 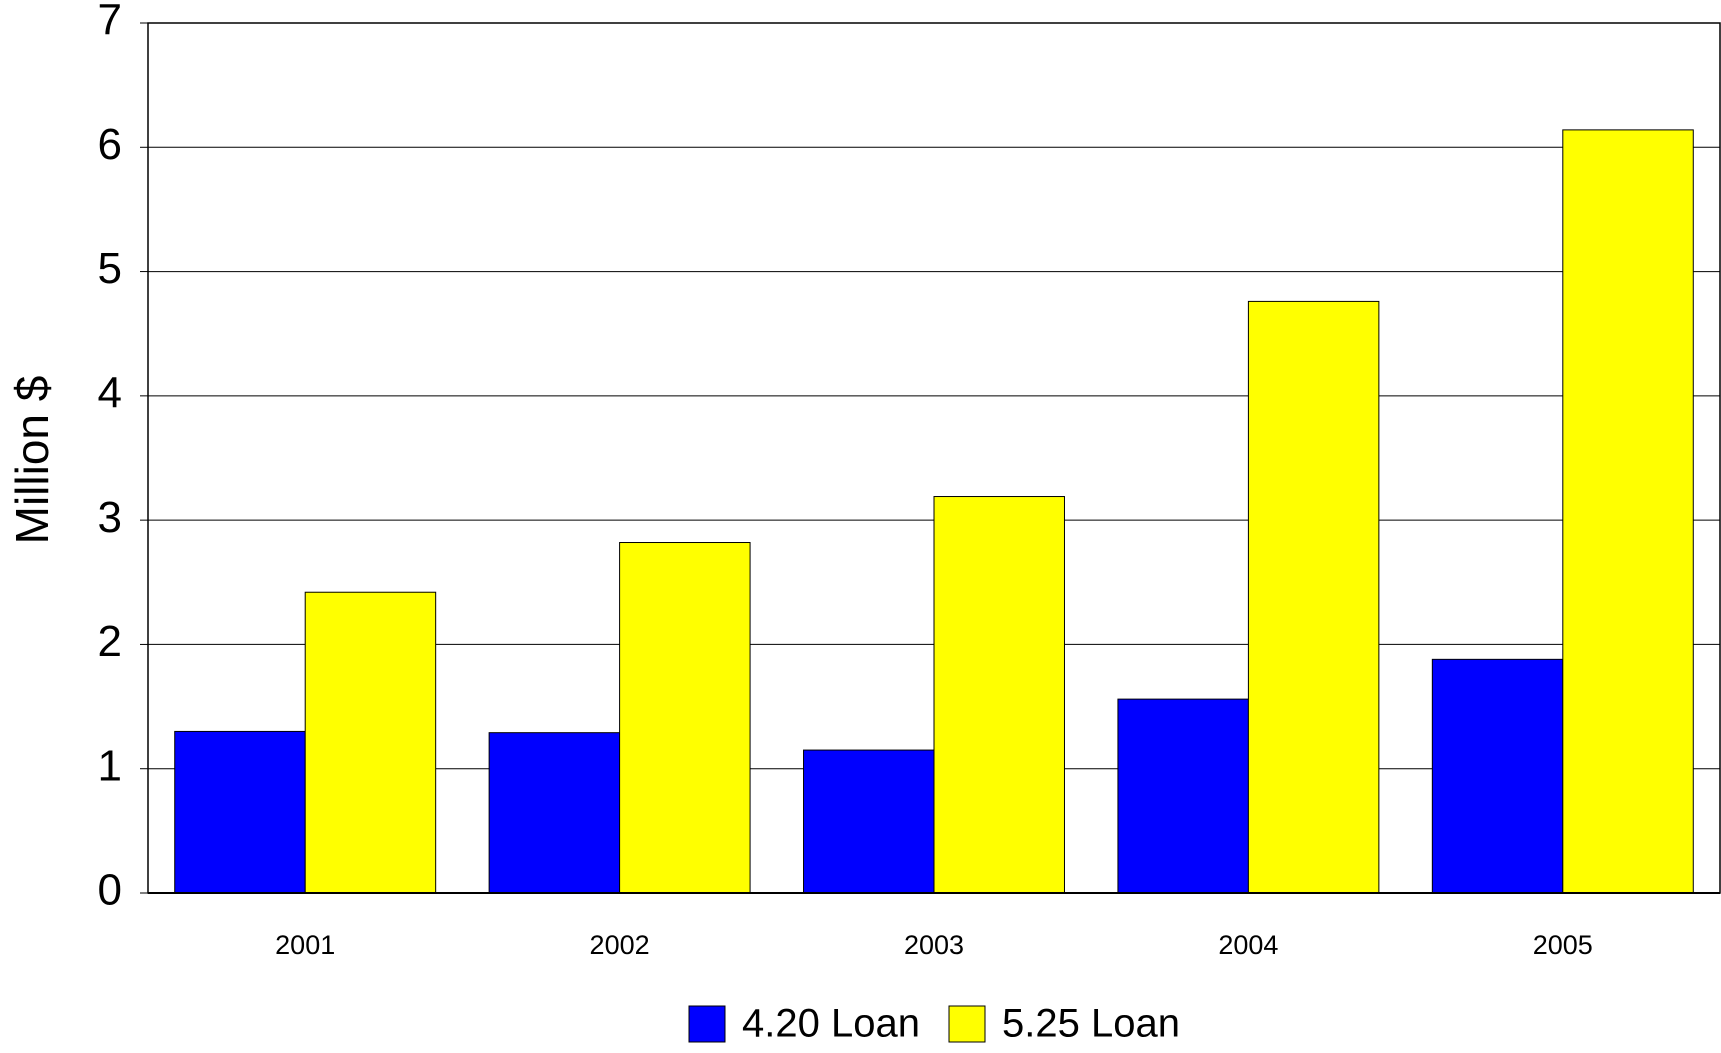 What do you see at coordinates (110, 641) in the screenshot?
I see `y-tick-label: 2` at bounding box center [110, 641].